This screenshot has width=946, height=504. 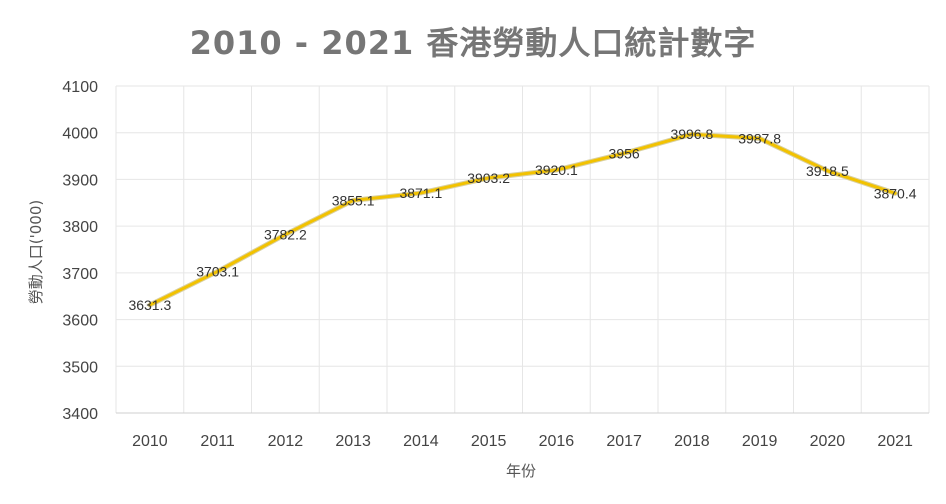 I want to click on data-label: 3870.4, so click(x=895, y=193).